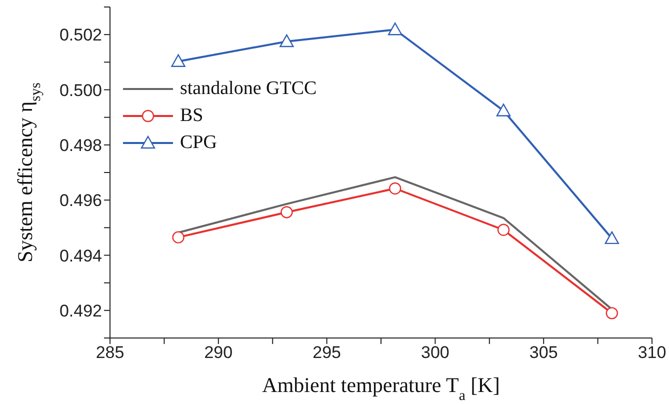  What do you see at coordinates (652, 352) in the screenshot?
I see `x-tick-label: 310` at bounding box center [652, 352].